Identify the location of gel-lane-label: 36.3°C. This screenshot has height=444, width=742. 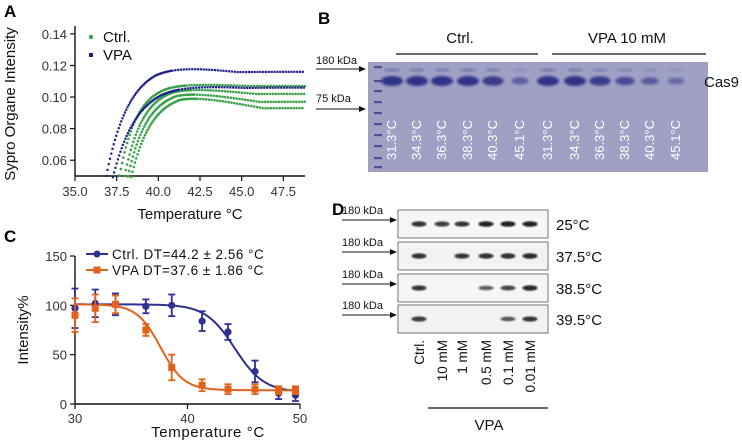
(441, 140).